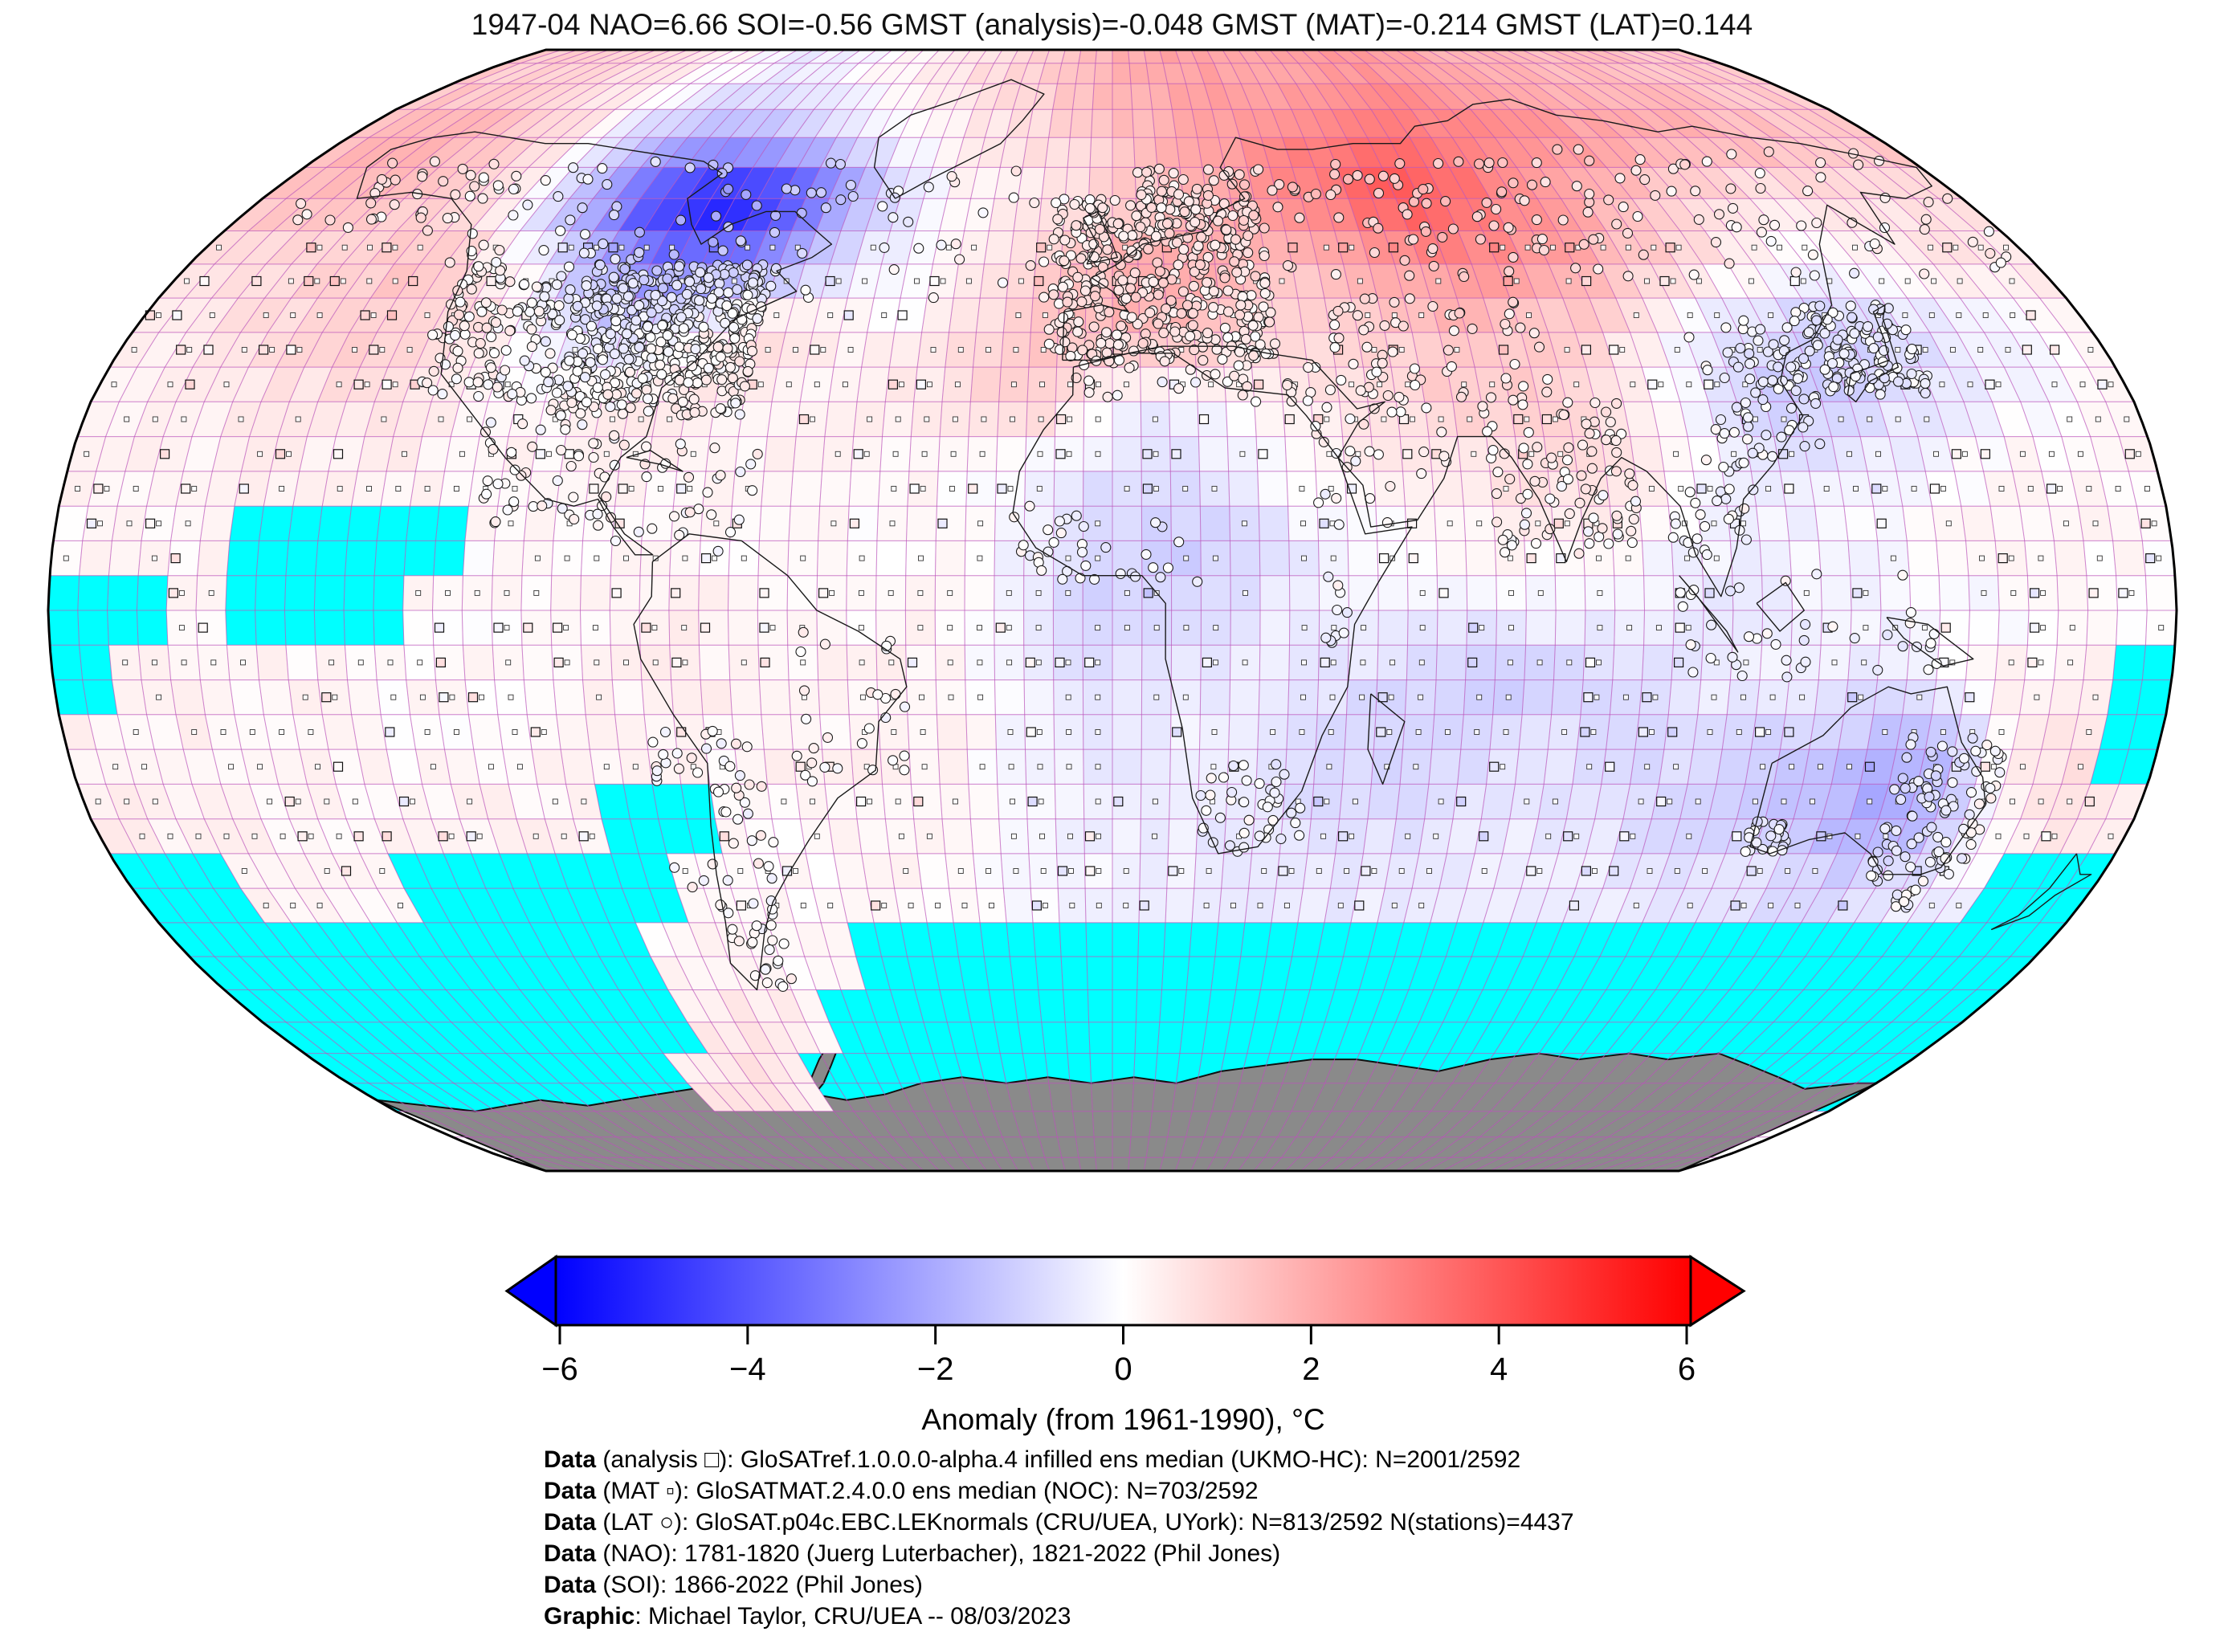 The image size is (2224, 1652). What do you see at coordinates (759, 1585) in the screenshot?
I see `attribution-text: (SOI): 1866-2022 (Phil Jones)` at bounding box center [759, 1585].